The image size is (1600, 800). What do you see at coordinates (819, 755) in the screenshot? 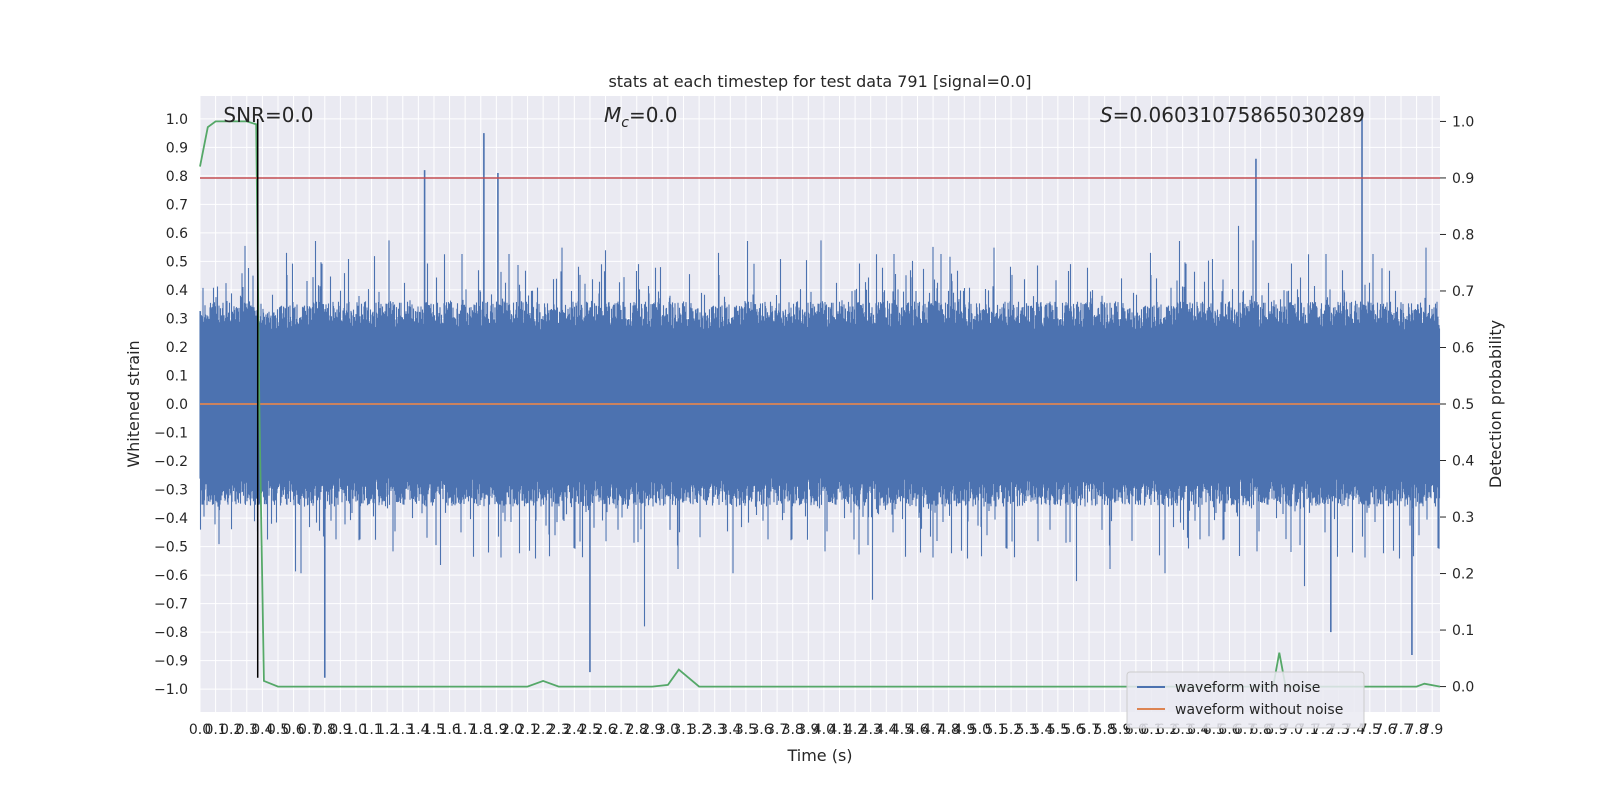
I see `x-axis-label: Time (s)` at bounding box center [819, 755].